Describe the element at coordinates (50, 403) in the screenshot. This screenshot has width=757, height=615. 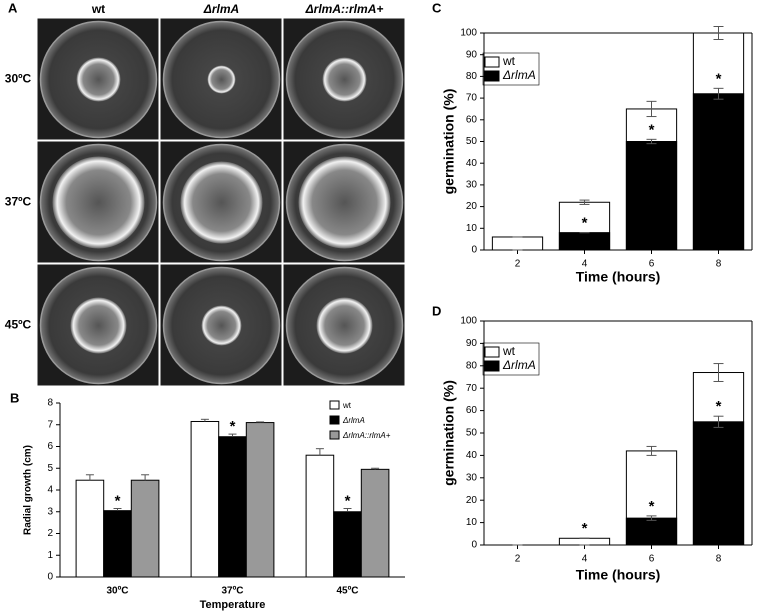
I see `y-tick-label: 8` at that location.